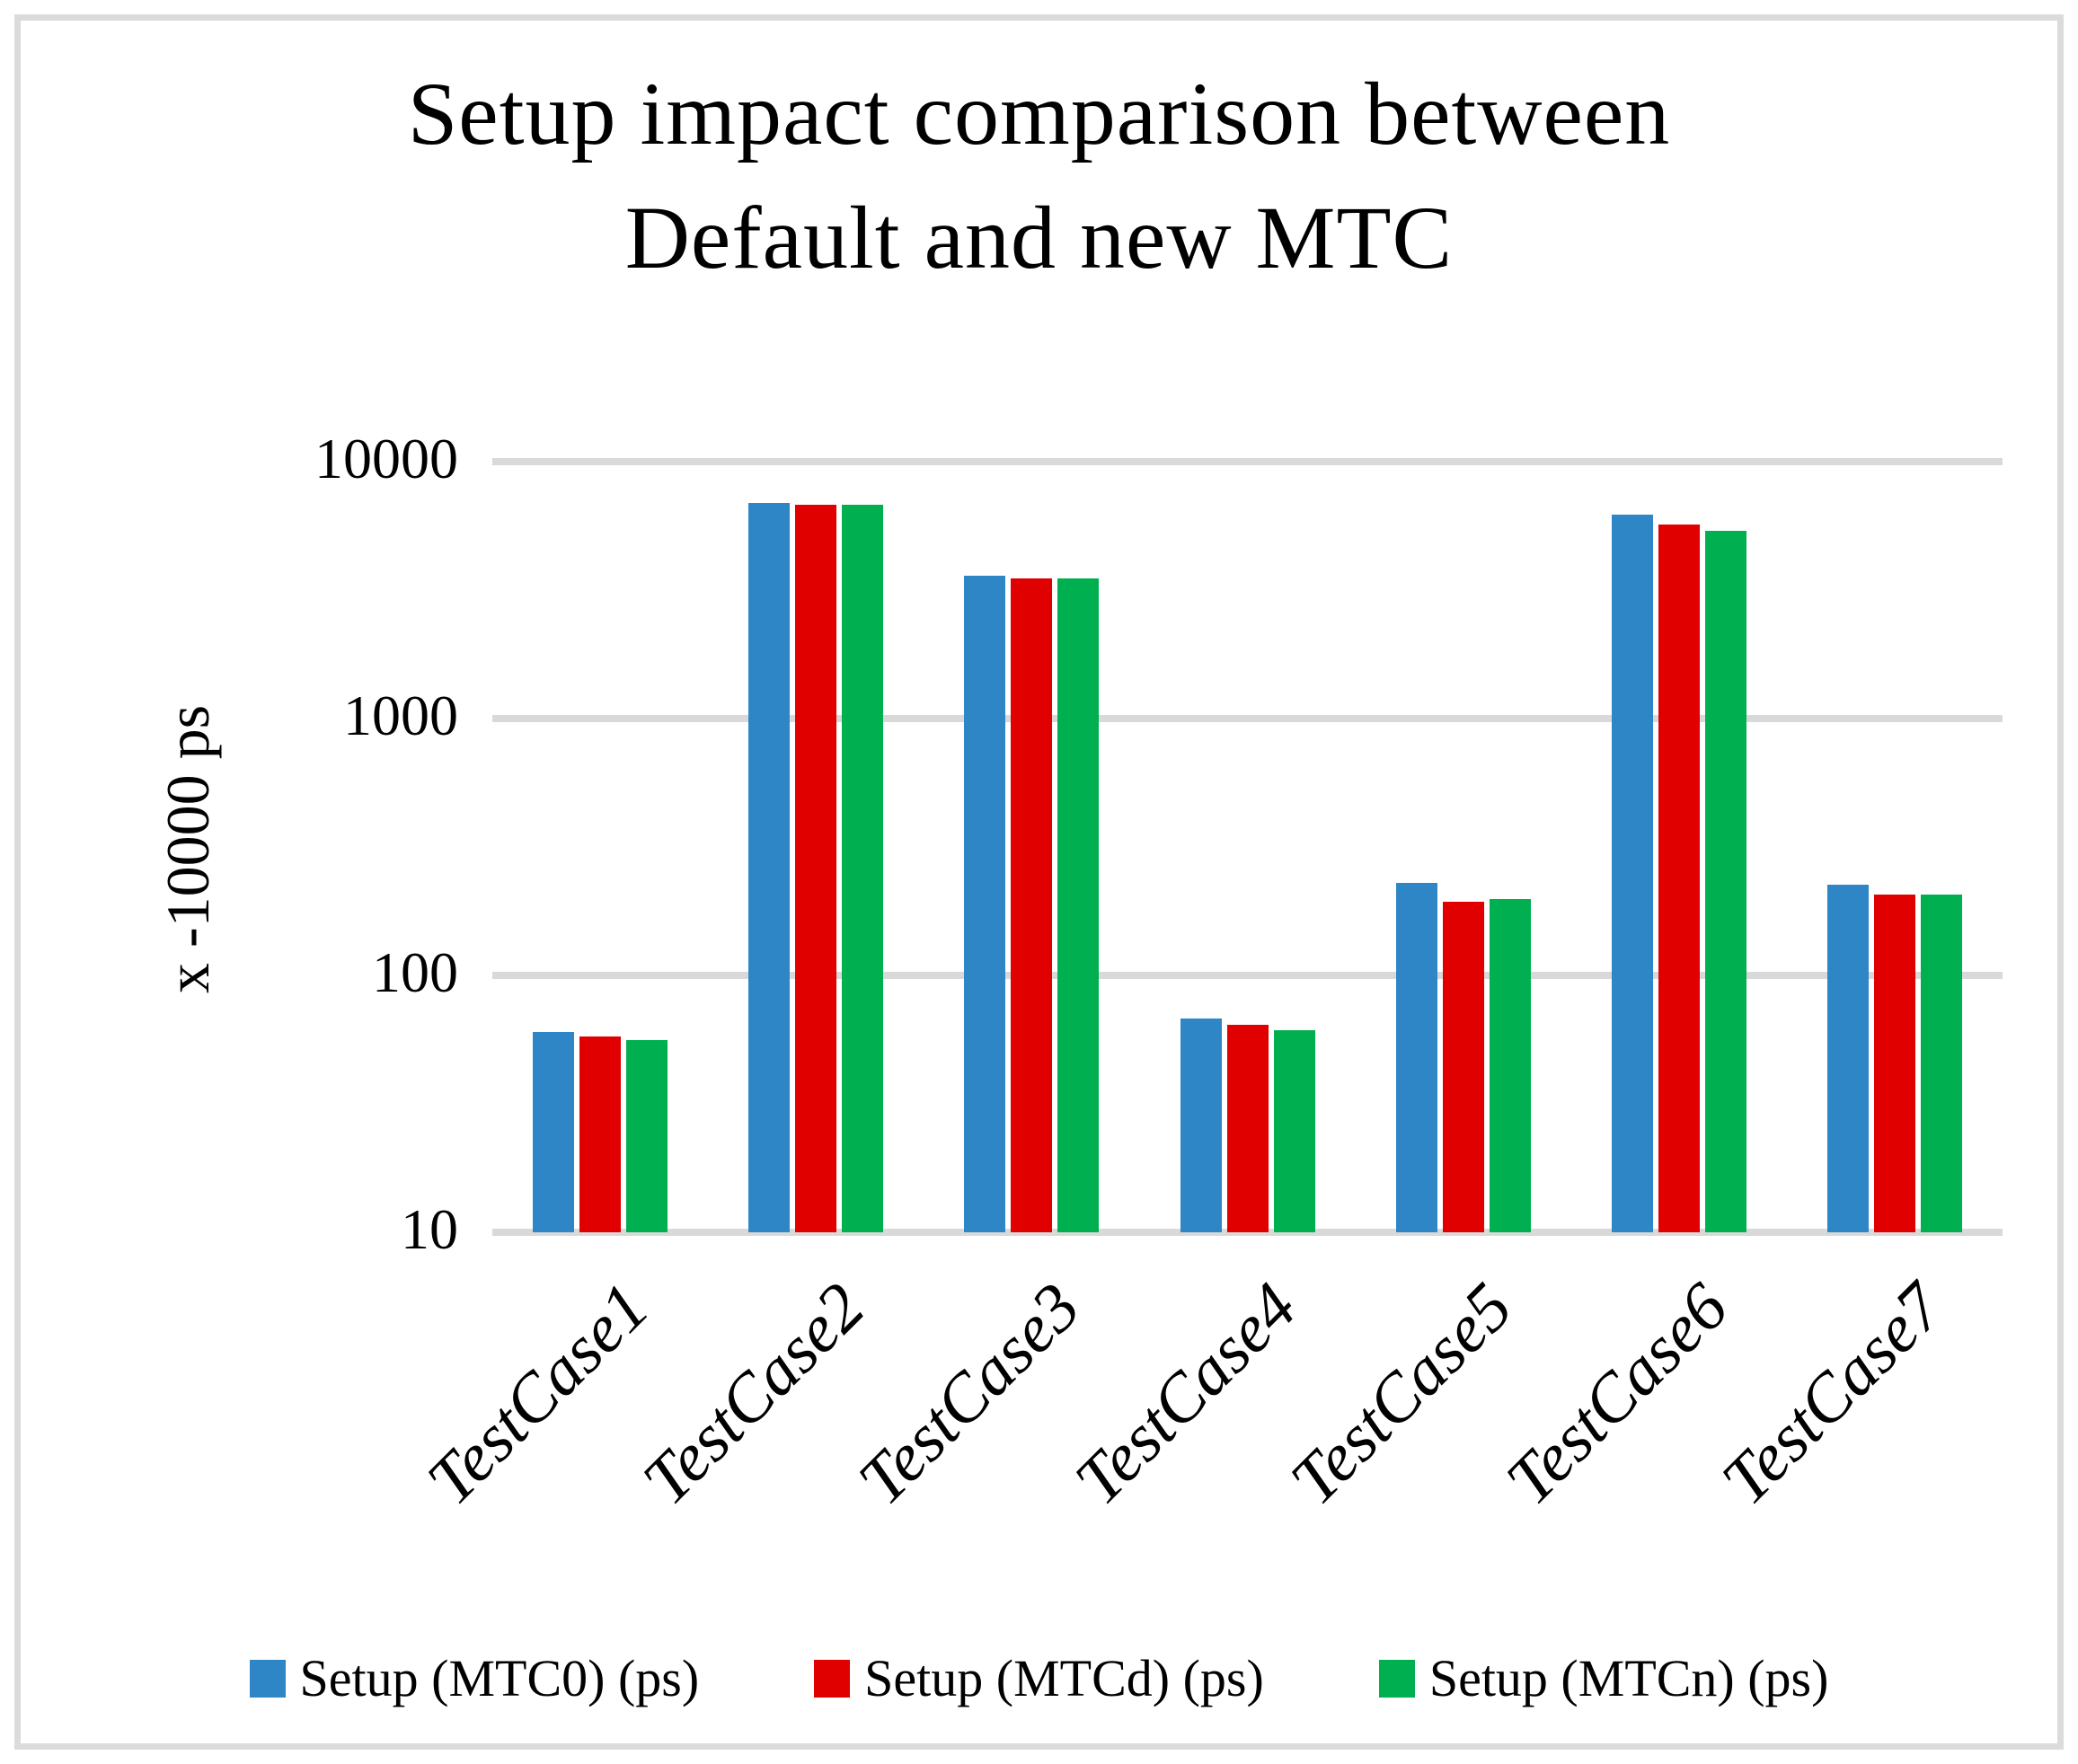 This screenshot has width=2078, height=1764. Describe the element at coordinates (1078, 905) in the screenshot. I see `bar-Setup-MTCn-ps-TestCase3` at that location.